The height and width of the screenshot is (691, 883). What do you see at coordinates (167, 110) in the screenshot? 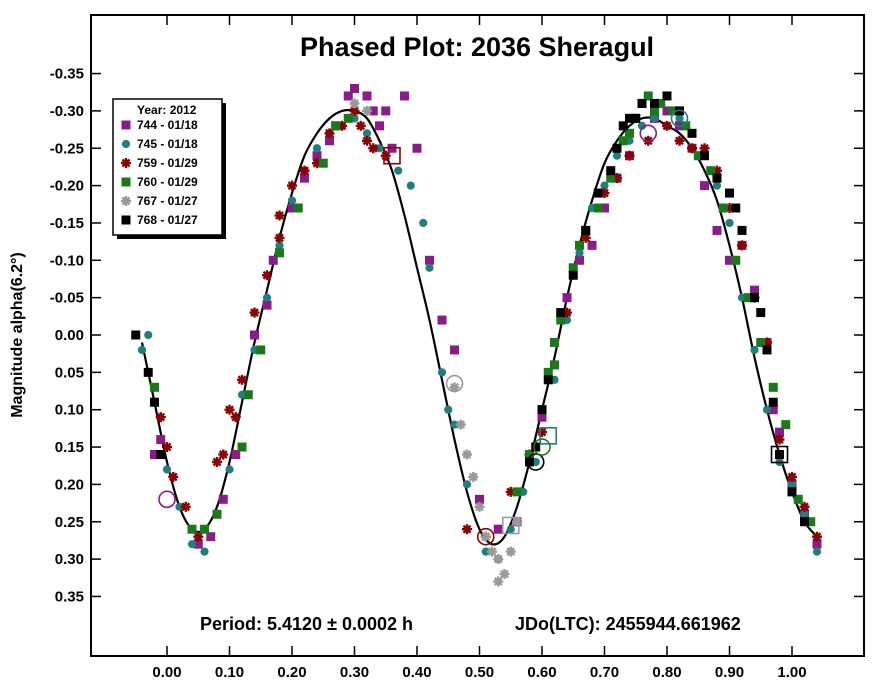
I see `legend-title: Year: 2012` at bounding box center [167, 110].